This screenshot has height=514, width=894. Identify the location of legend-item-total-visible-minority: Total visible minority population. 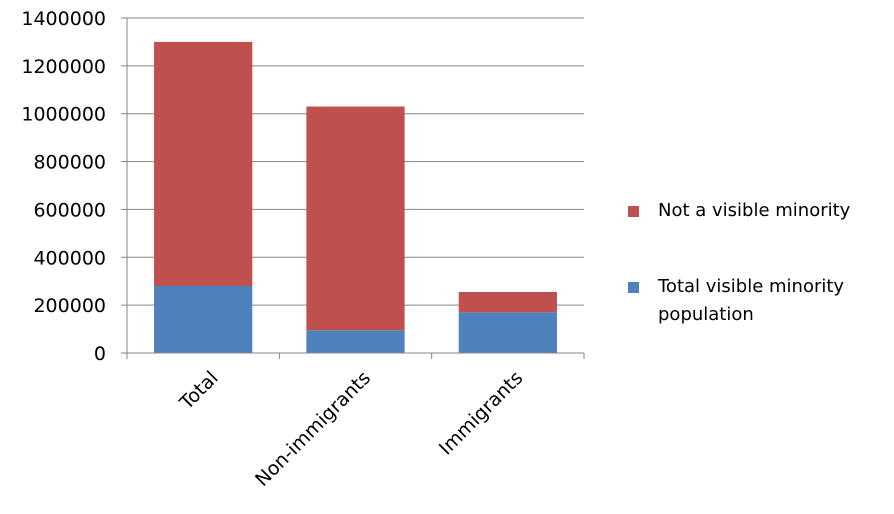
(761, 301).